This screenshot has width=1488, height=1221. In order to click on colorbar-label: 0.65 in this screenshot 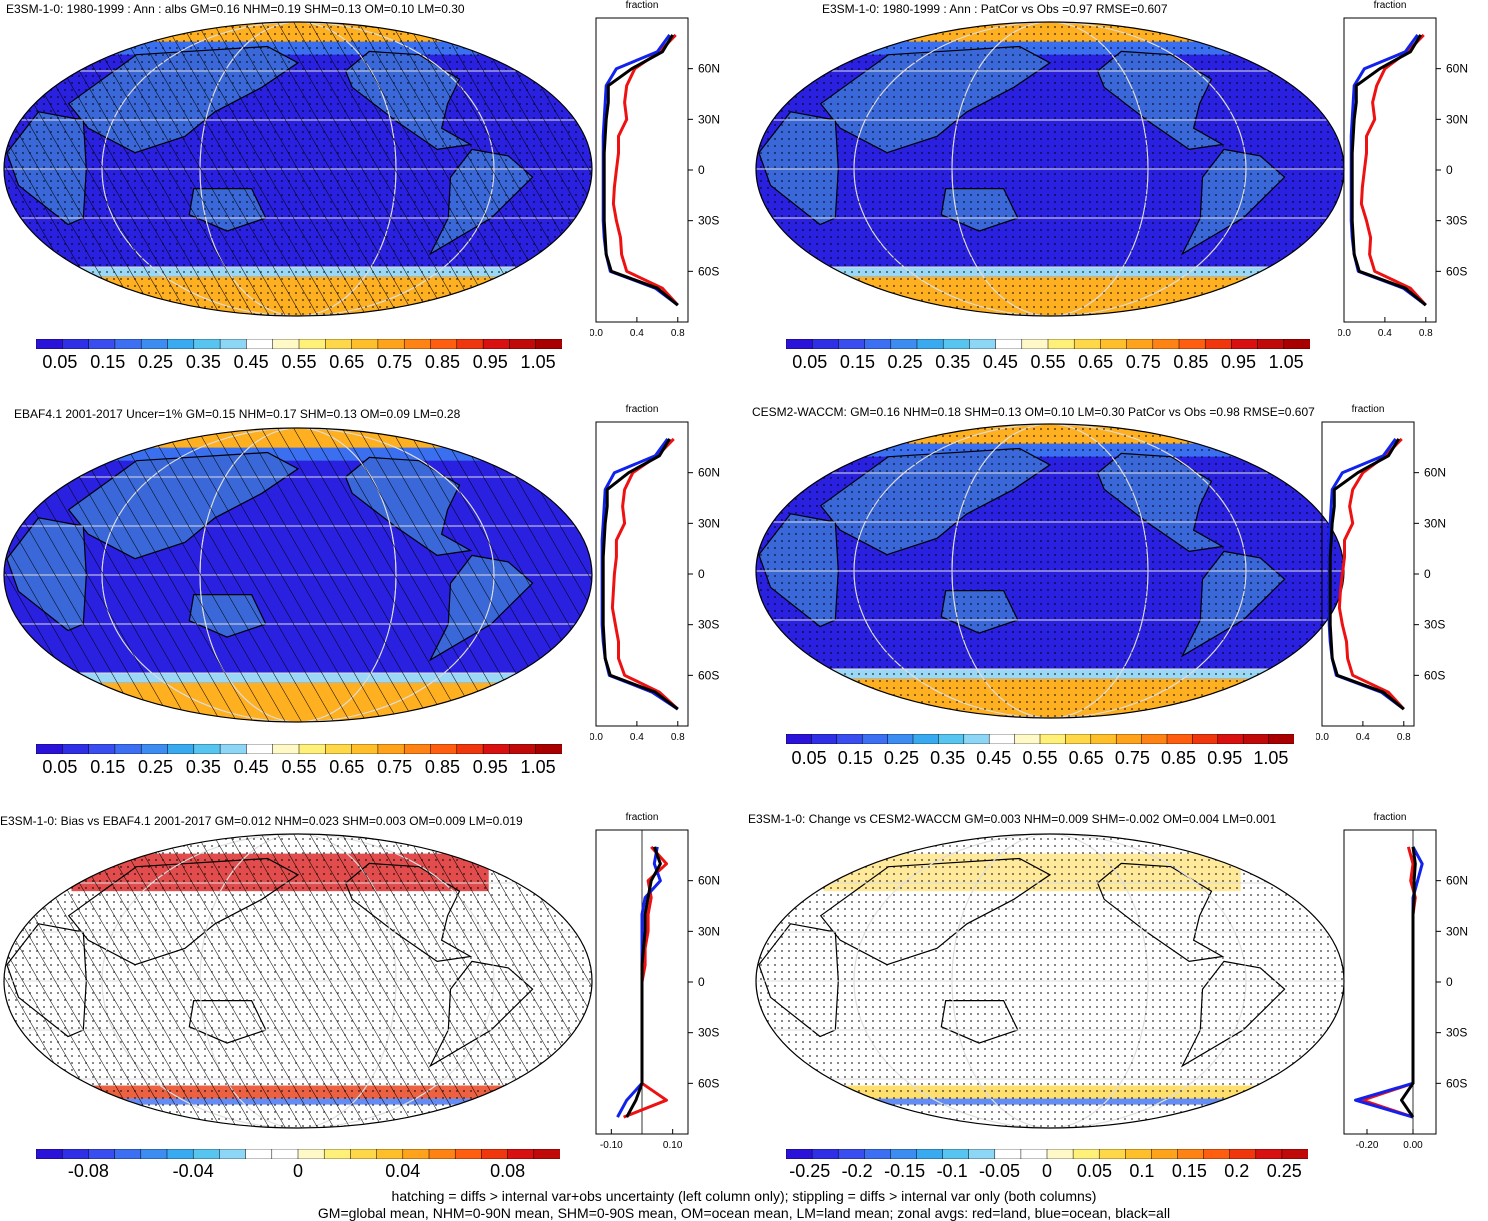, I will do `click(347, 362)`.